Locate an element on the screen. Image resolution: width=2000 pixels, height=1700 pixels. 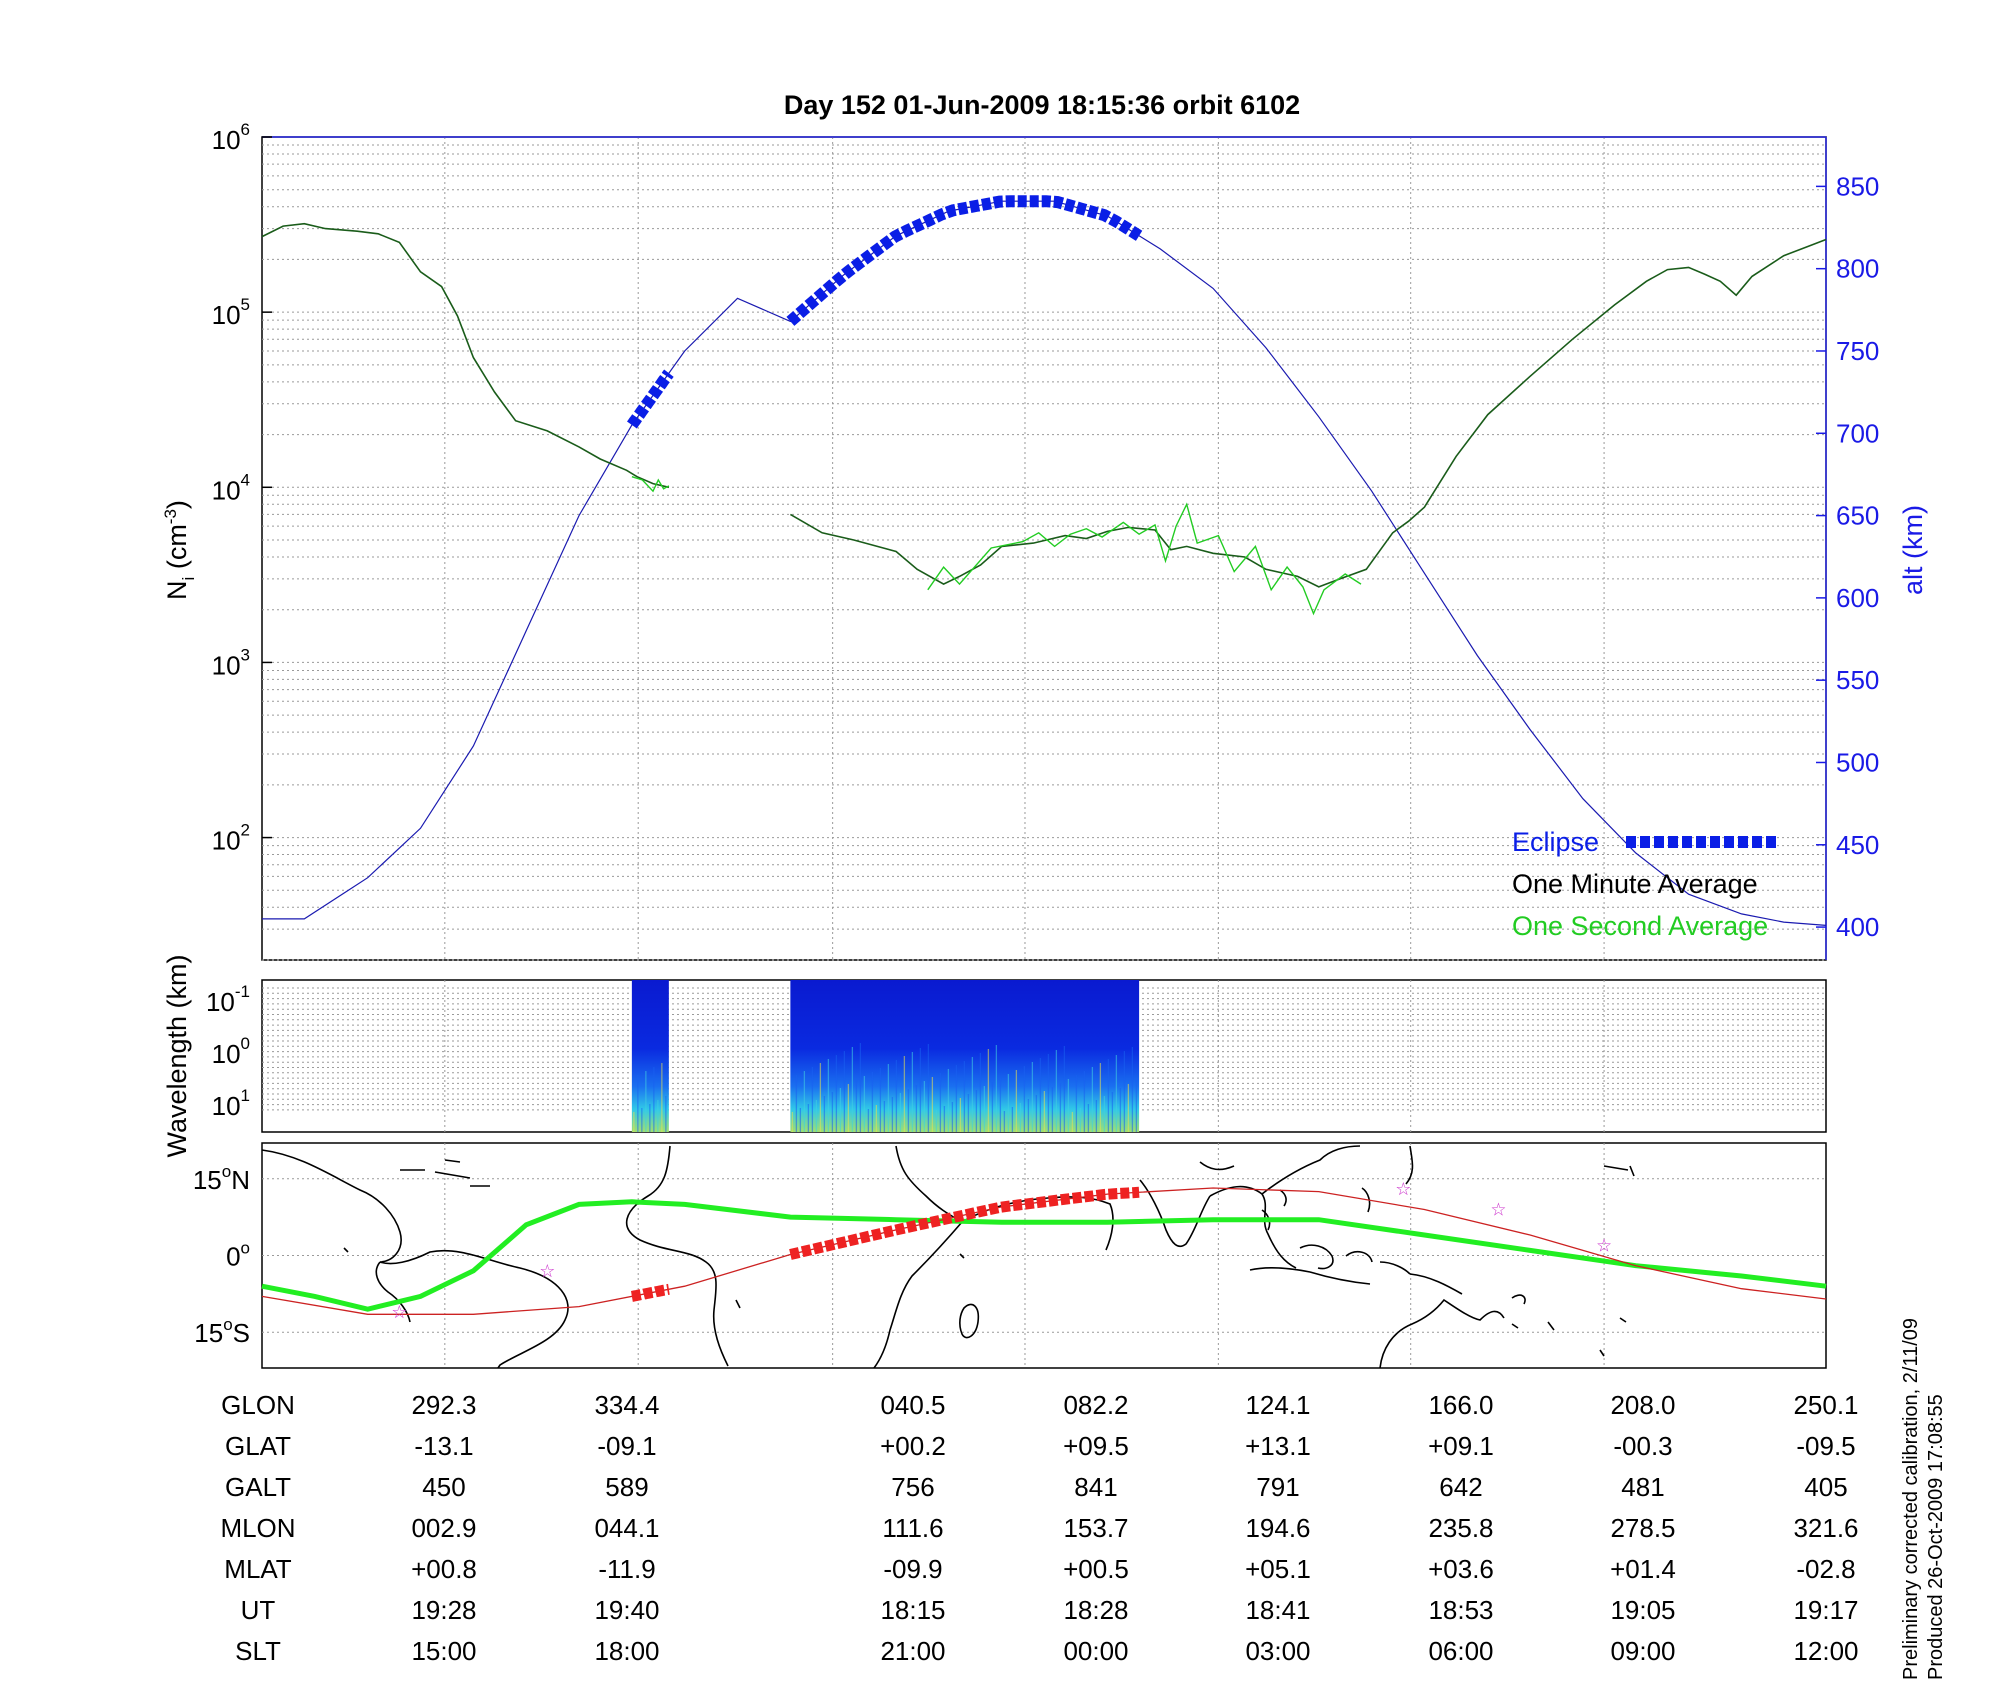
table-cell: 405 is located at coordinates (1825, 1487).